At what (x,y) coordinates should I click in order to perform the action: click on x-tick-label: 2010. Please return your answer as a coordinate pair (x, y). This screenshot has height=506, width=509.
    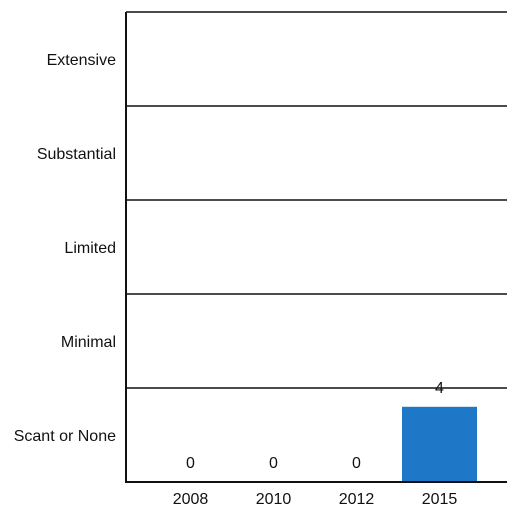
    Looking at the image, I should click on (274, 498).